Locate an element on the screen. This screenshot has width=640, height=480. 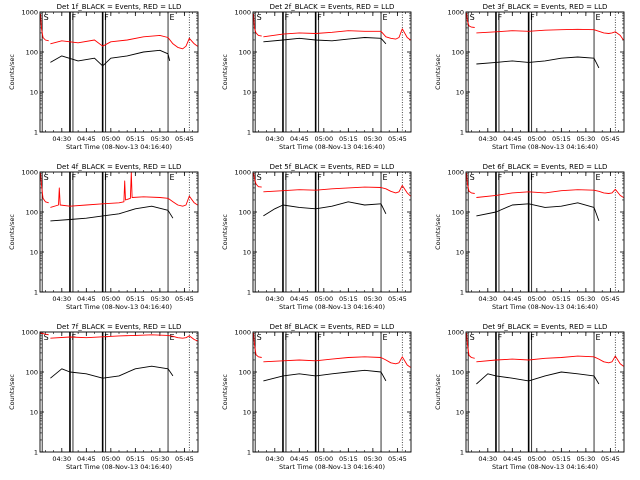
chart-title: Det 5f_BLACK = Events, RED = LLD is located at coordinates (332, 167).